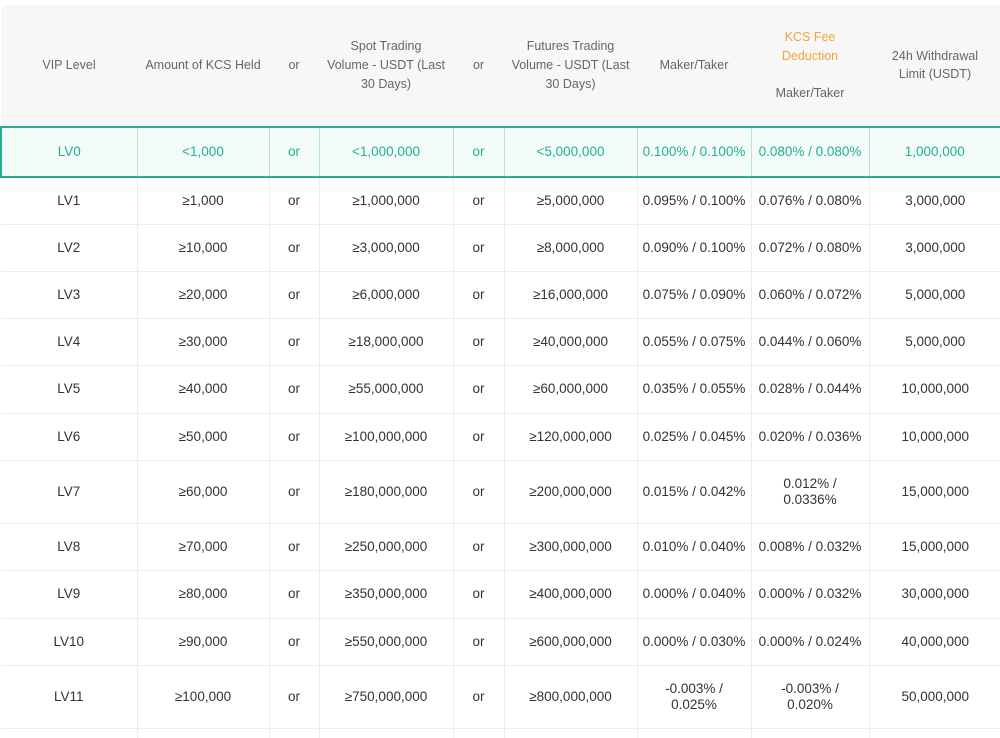 This screenshot has height=738, width=1000. Describe the element at coordinates (202, 733) in the screenshot. I see `cell-kcs-held: ≥150,000` at that location.